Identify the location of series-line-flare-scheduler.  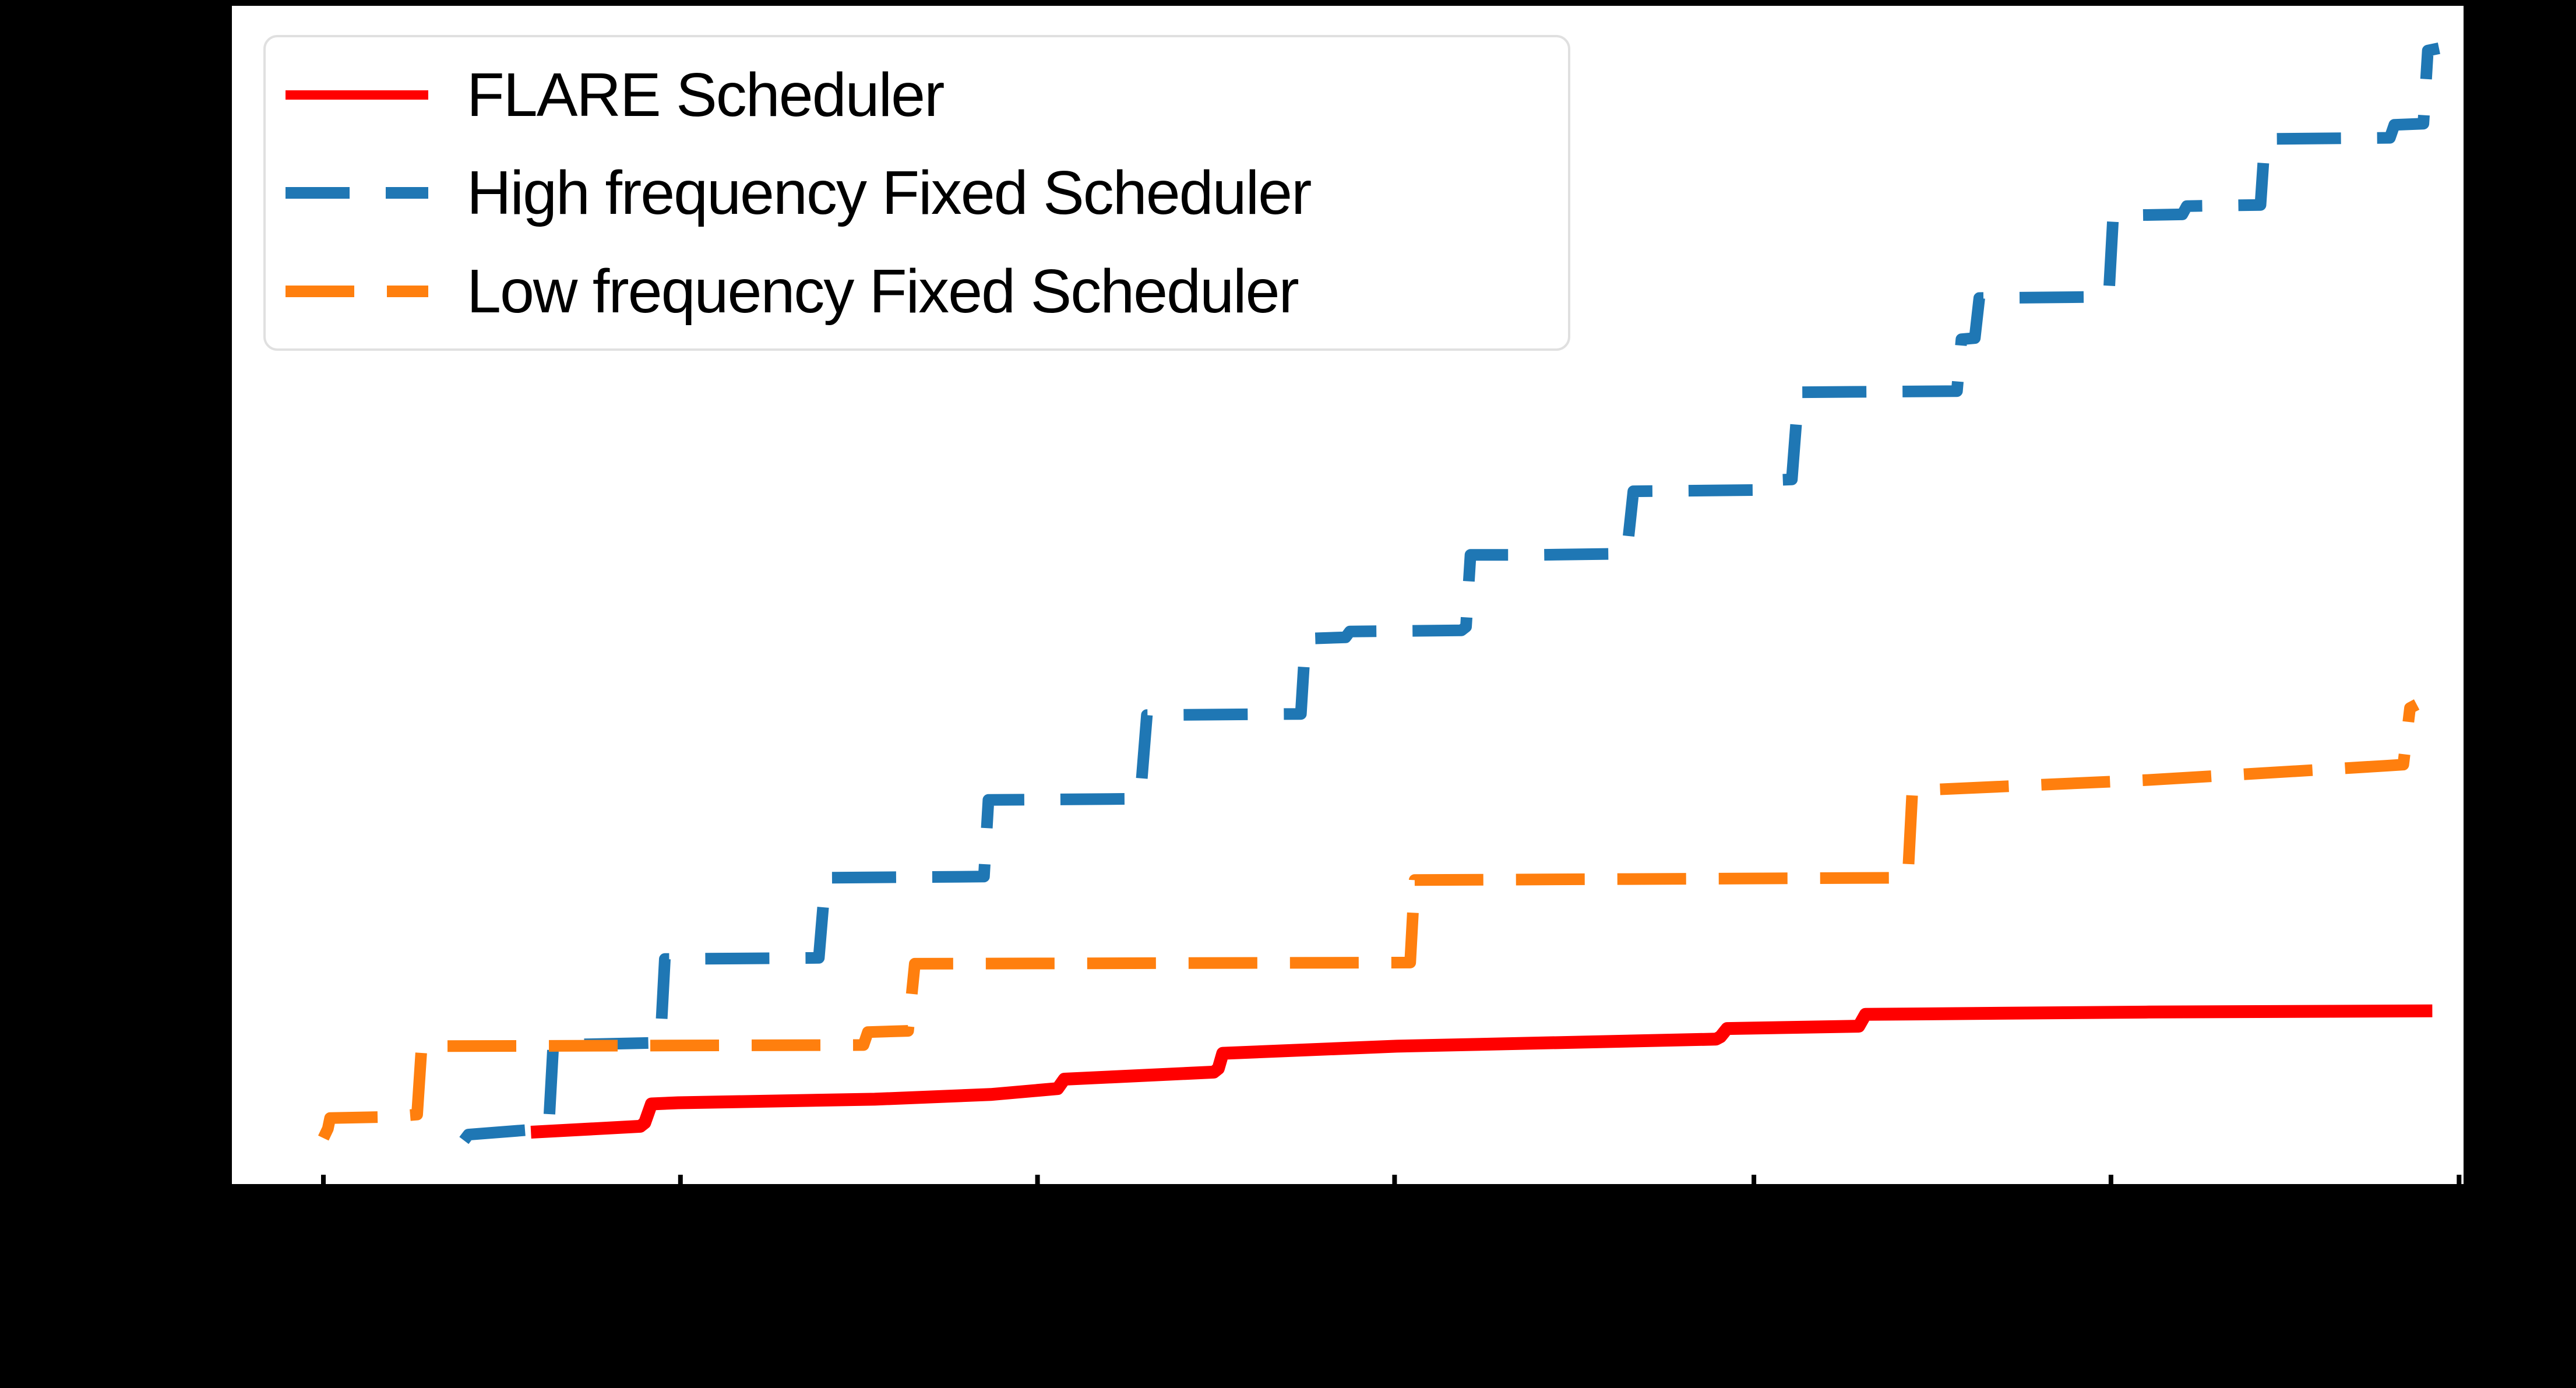
(1481, 1071).